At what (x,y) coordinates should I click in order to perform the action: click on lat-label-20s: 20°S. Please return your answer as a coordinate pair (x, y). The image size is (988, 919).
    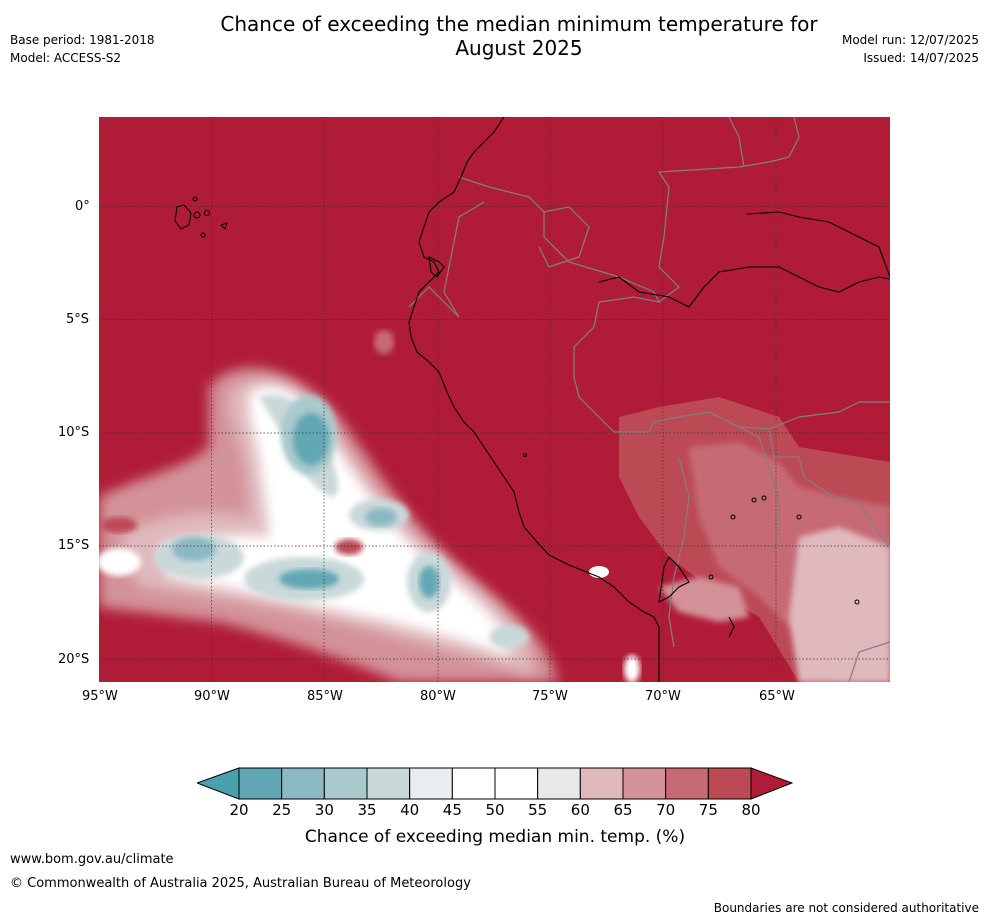
    Looking at the image, I should click on (74, 659).